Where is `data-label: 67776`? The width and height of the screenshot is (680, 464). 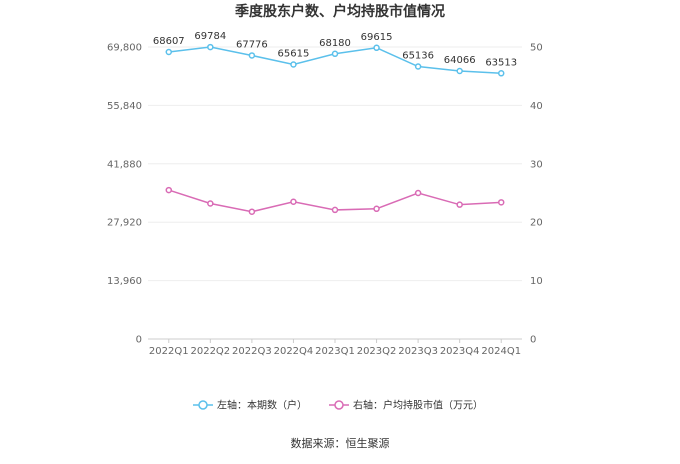
data-label: 67776 is located at coordinates (252, 44).